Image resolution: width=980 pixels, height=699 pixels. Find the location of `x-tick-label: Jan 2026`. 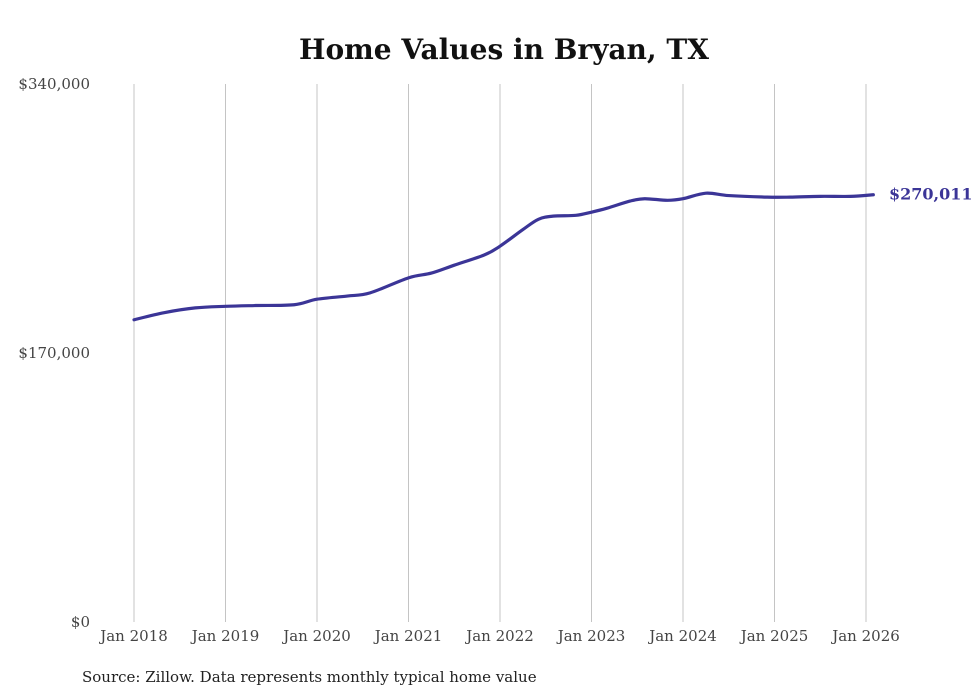

x-tick-label: Jan 2026 is located at coordinates (865, 636).